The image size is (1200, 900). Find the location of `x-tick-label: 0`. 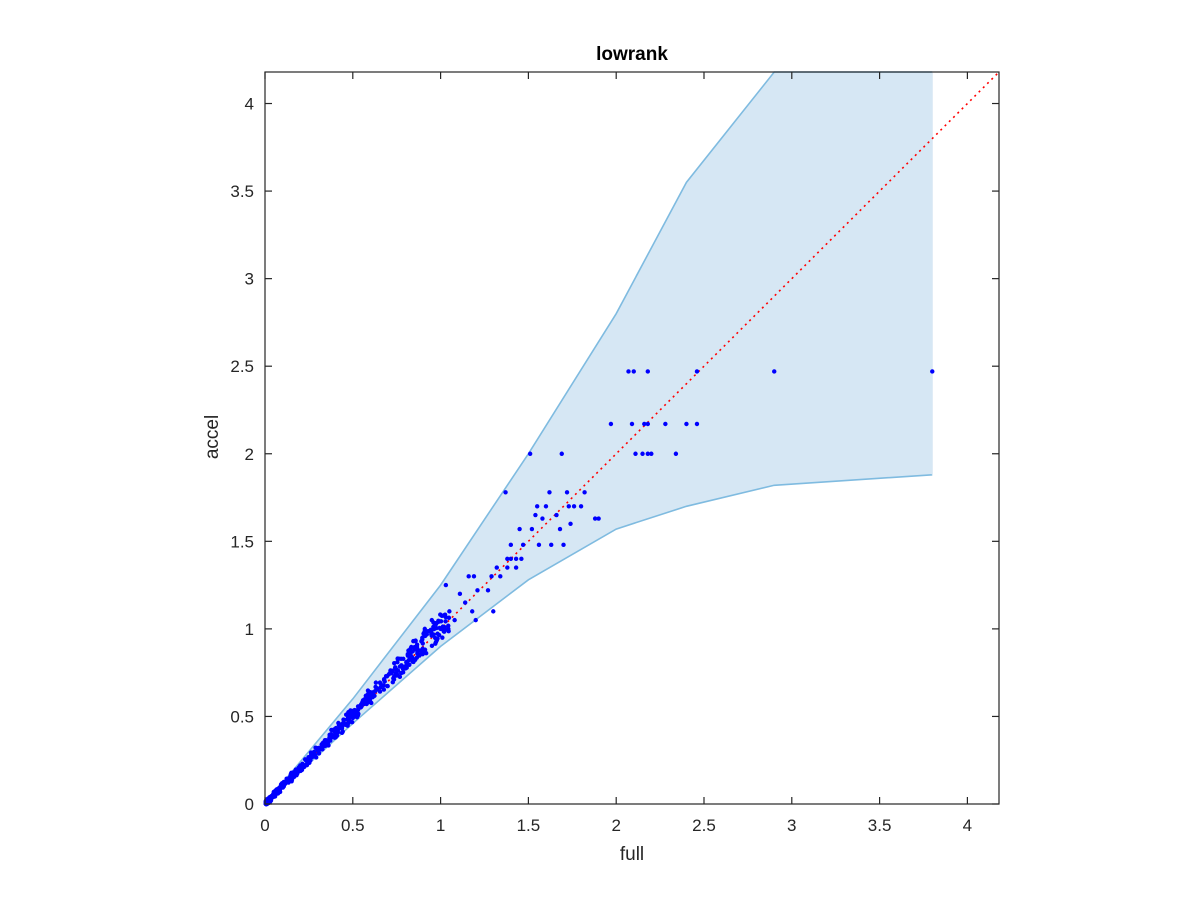

x-tick-label: 0 is located at coordinates (264, 825).